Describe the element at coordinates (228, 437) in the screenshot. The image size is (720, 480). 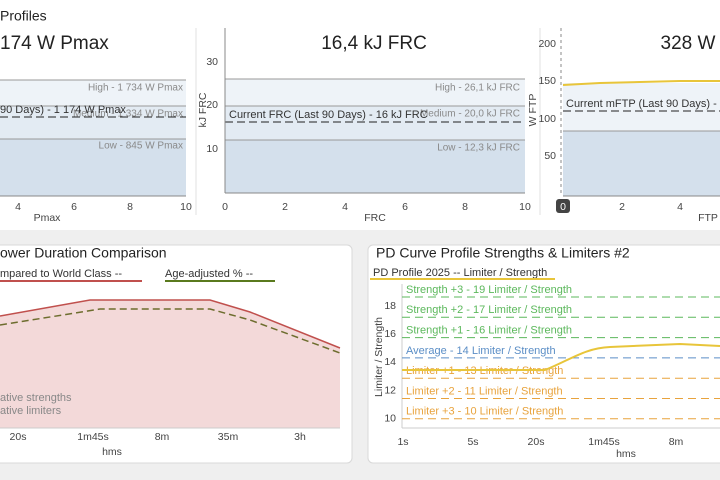
I see `x-tick-label: 35m` at that location.